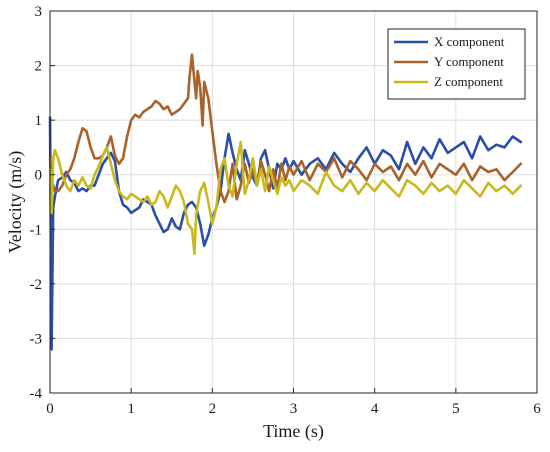  Describe the element at coordinates (36, 339) in the screenshot. I see `y-tick-label: -3` at that location.